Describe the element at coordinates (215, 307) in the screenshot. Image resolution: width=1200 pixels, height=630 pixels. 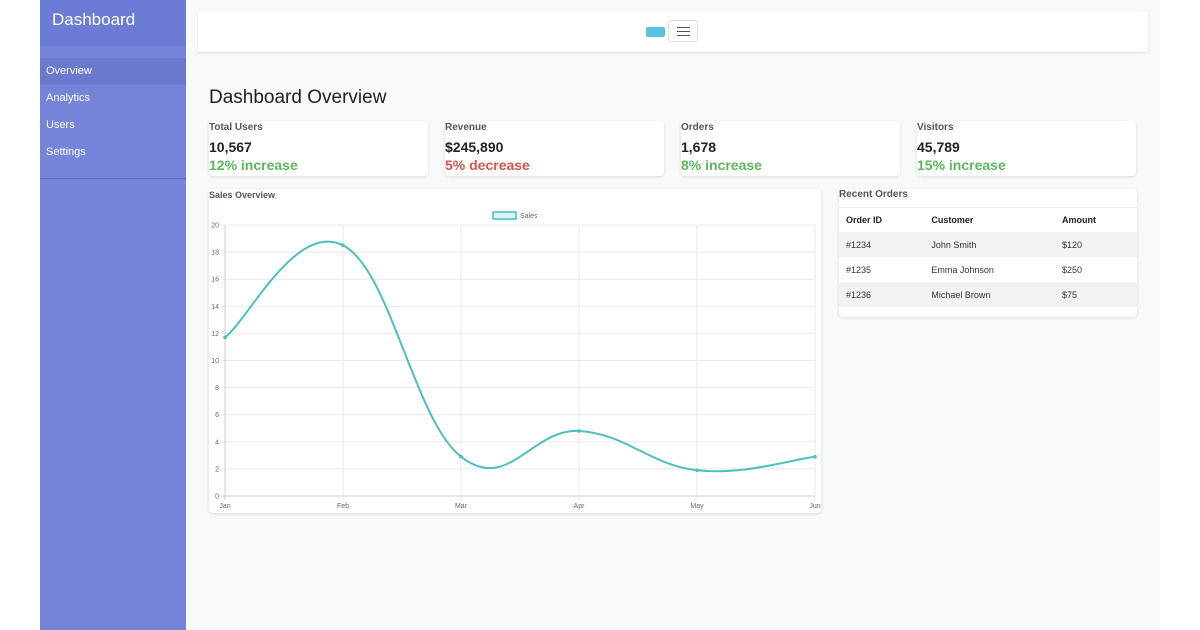
I see `y-tick-label: 14` at that location.